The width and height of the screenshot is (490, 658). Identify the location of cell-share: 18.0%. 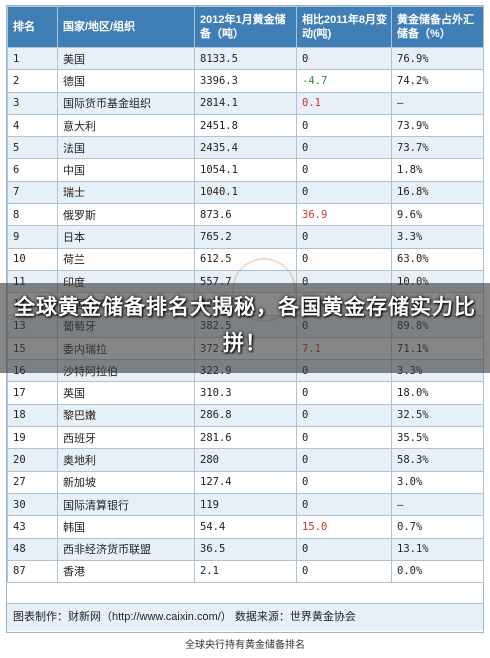
(437, 393).